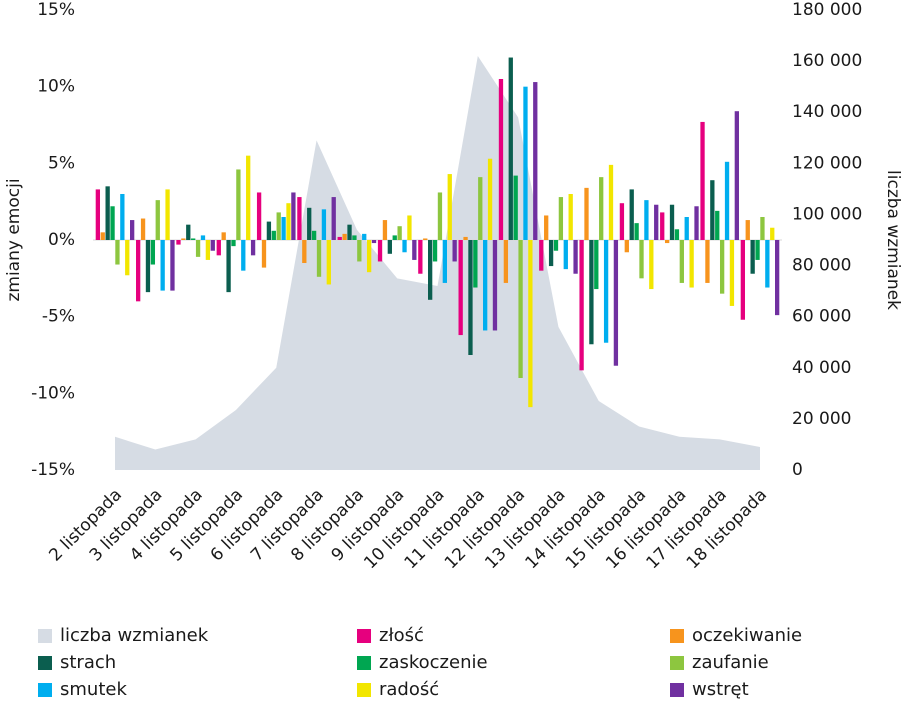 Image resolution: width=907 pixels, height=704 pixels. What do you see at coordinates (827, 214) in the screenshot?
I see `y2-tick-label: 100 000` at bounding box center [827, 214].